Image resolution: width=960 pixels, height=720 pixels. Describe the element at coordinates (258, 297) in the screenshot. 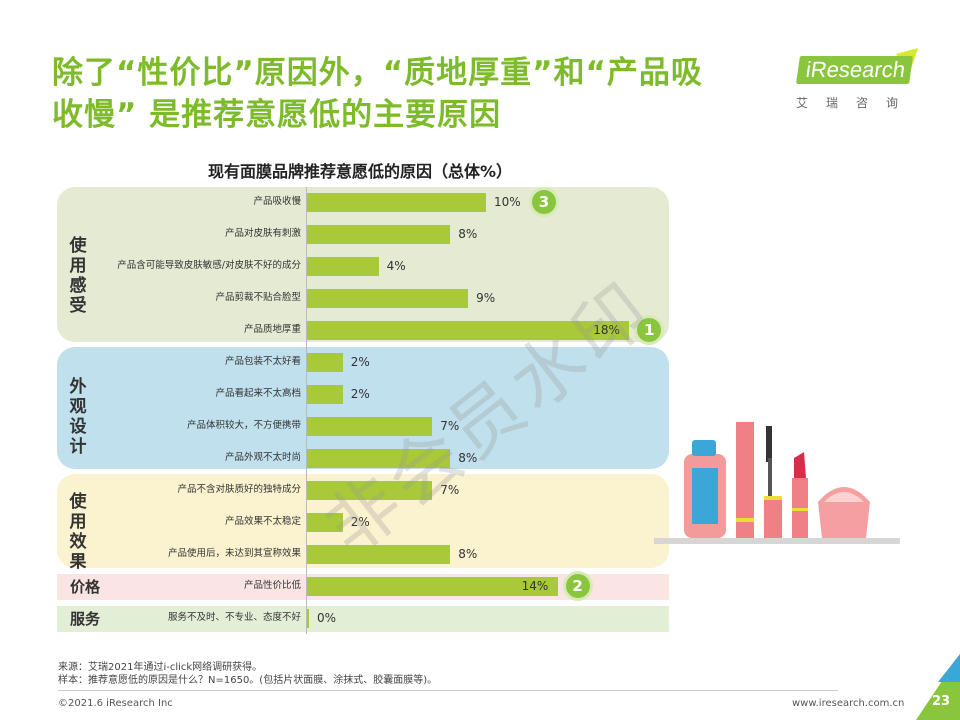

I see `category-label: 产品剪裁不贴合脸型` at that location.